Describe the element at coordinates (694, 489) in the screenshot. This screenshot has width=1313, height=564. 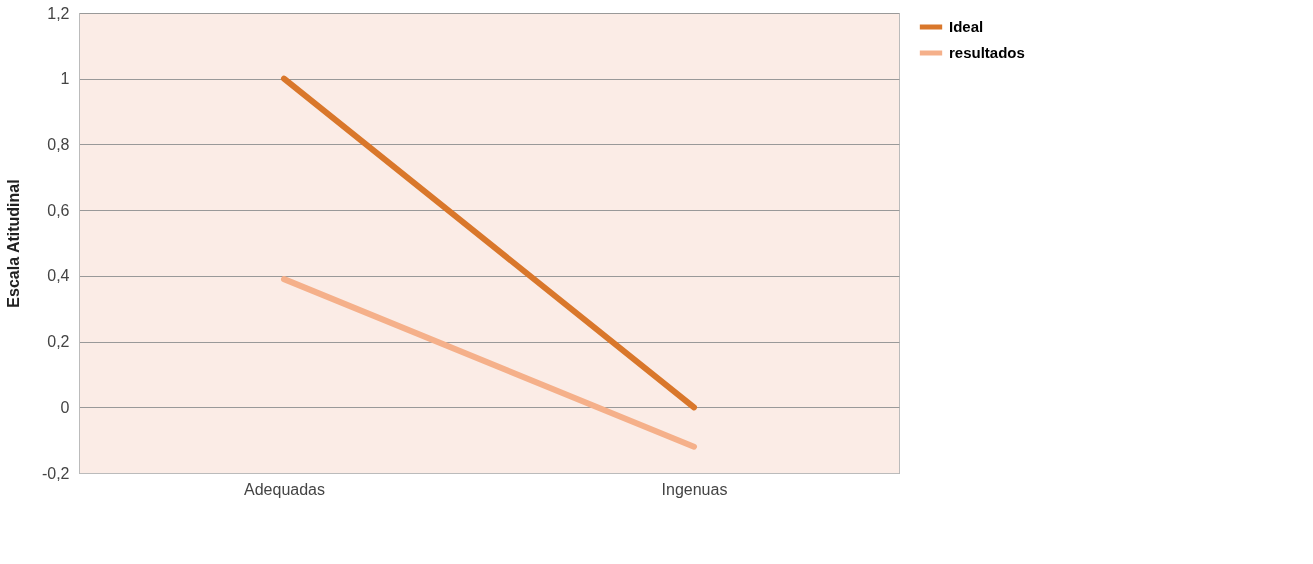
I see `x-tick-label: Ingenuas` at that location.